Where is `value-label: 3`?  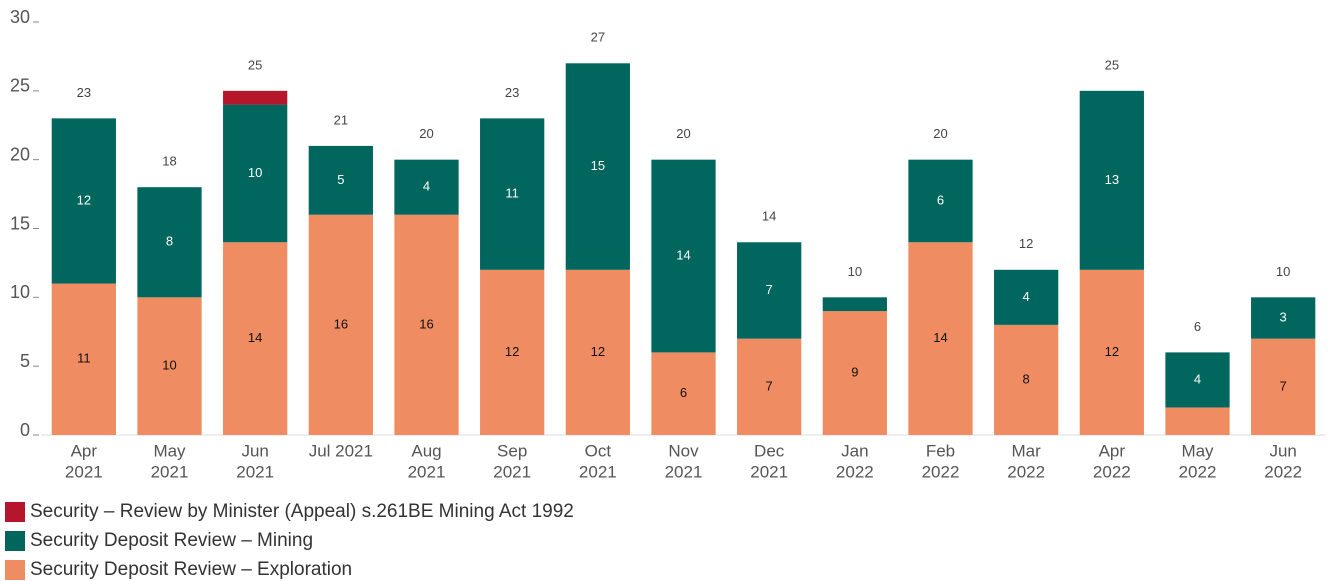
value-label: 3 is located at coordinates (1283, 316).